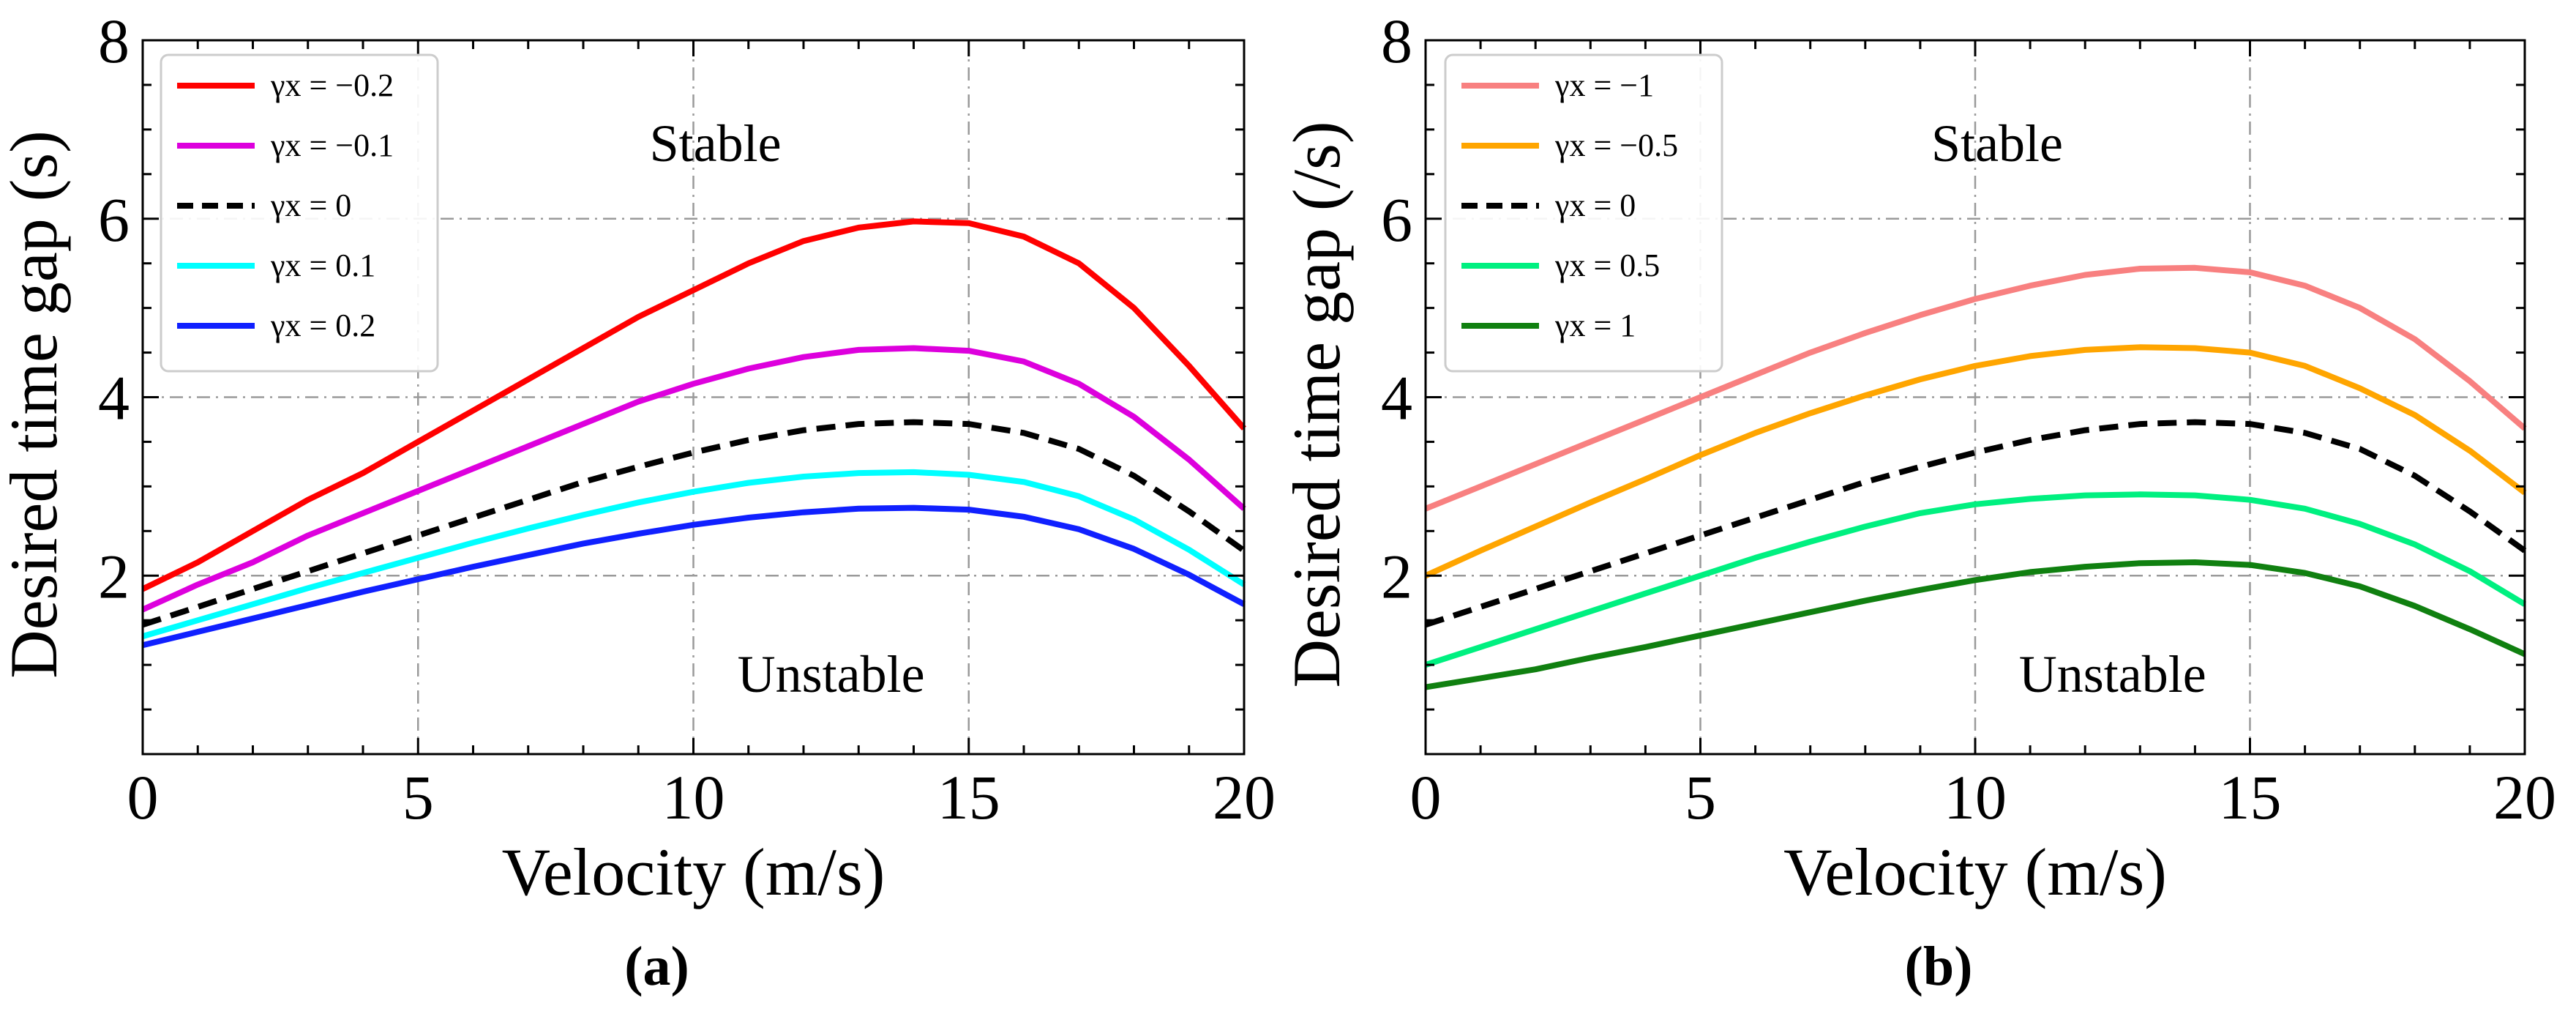 This screenshot has height=1025, width=2576. Describe the element at coordinates (332, 85) in the screenshot. I see `legend-label-0: γx = −0.2` at that location.